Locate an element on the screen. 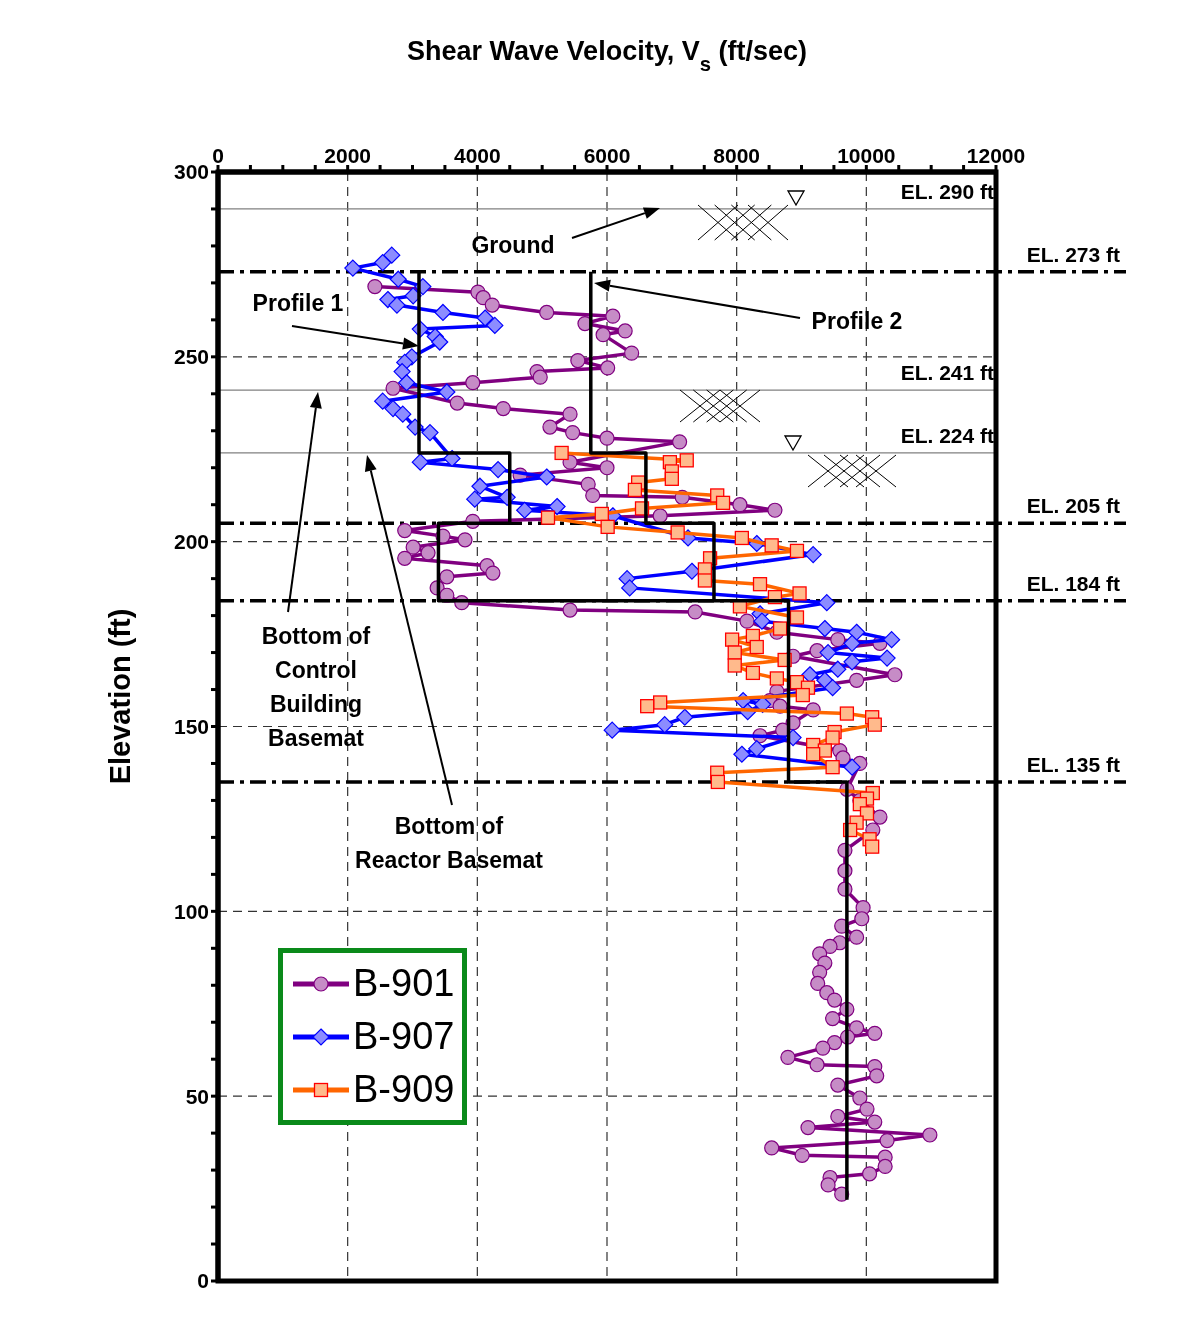  legend-label: B-909 is located at coordinates (404, 1089).